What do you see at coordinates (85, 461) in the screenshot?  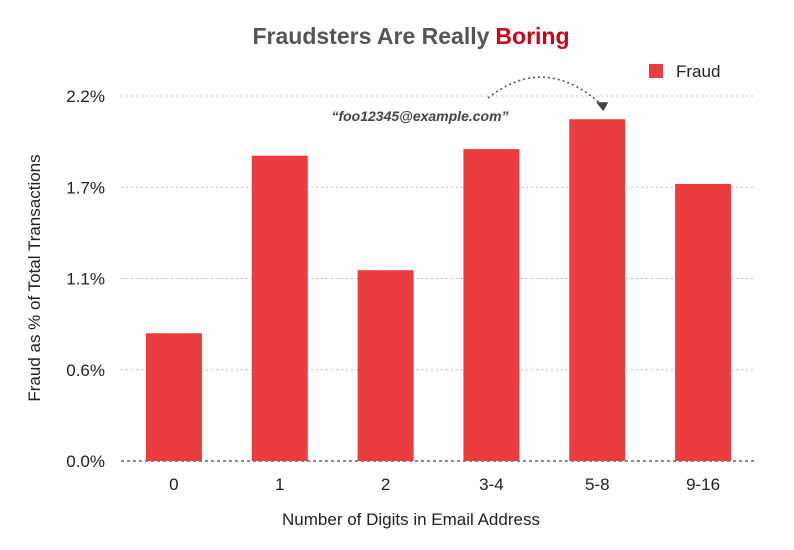 I see `y-tick-label: 0.0%` at bounding box center [85, 461].